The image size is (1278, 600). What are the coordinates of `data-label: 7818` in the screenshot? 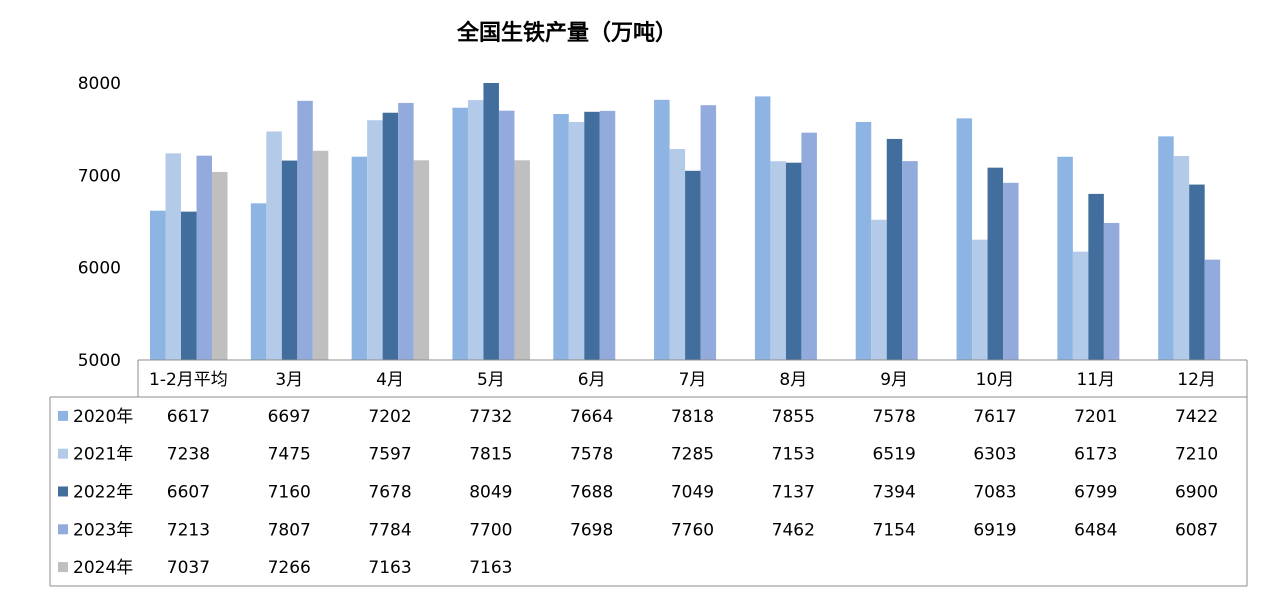 It's located at (692, 417).